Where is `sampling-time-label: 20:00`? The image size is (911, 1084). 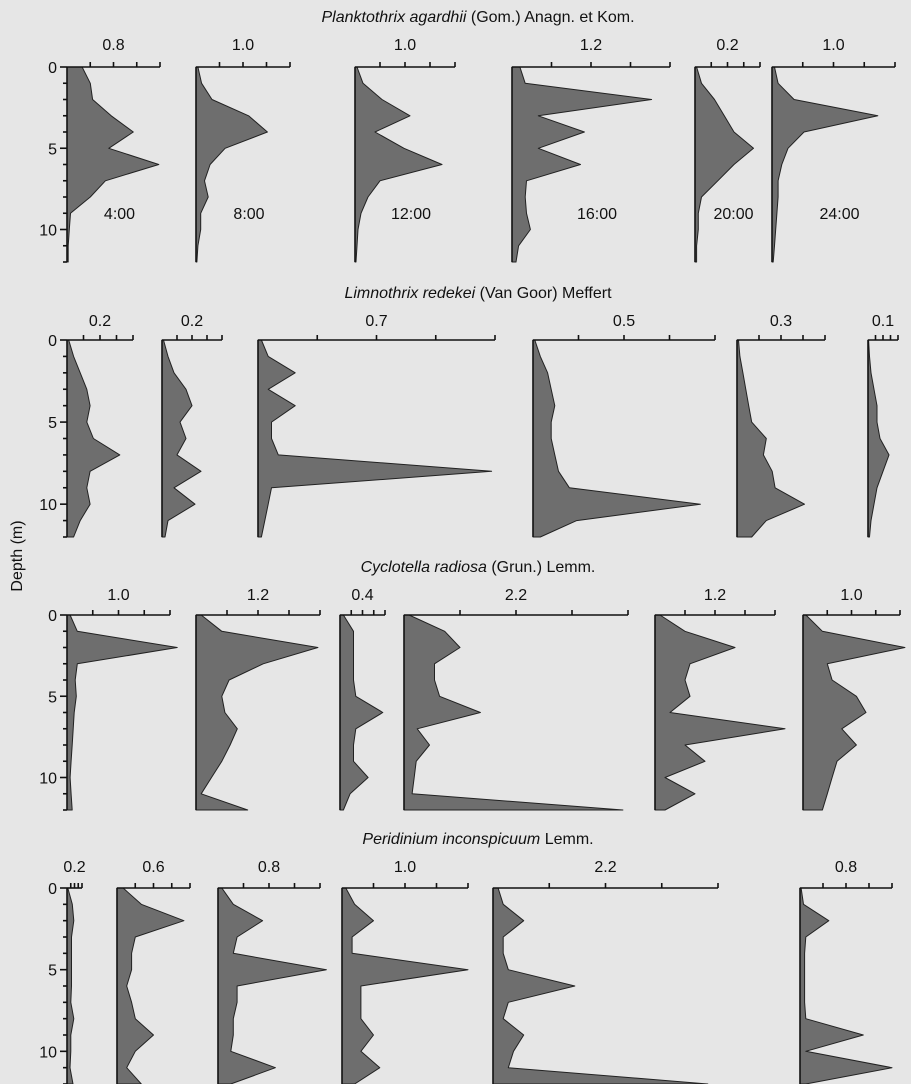
sampling-time-label: 20:00 is located at coordinates (733, 214).